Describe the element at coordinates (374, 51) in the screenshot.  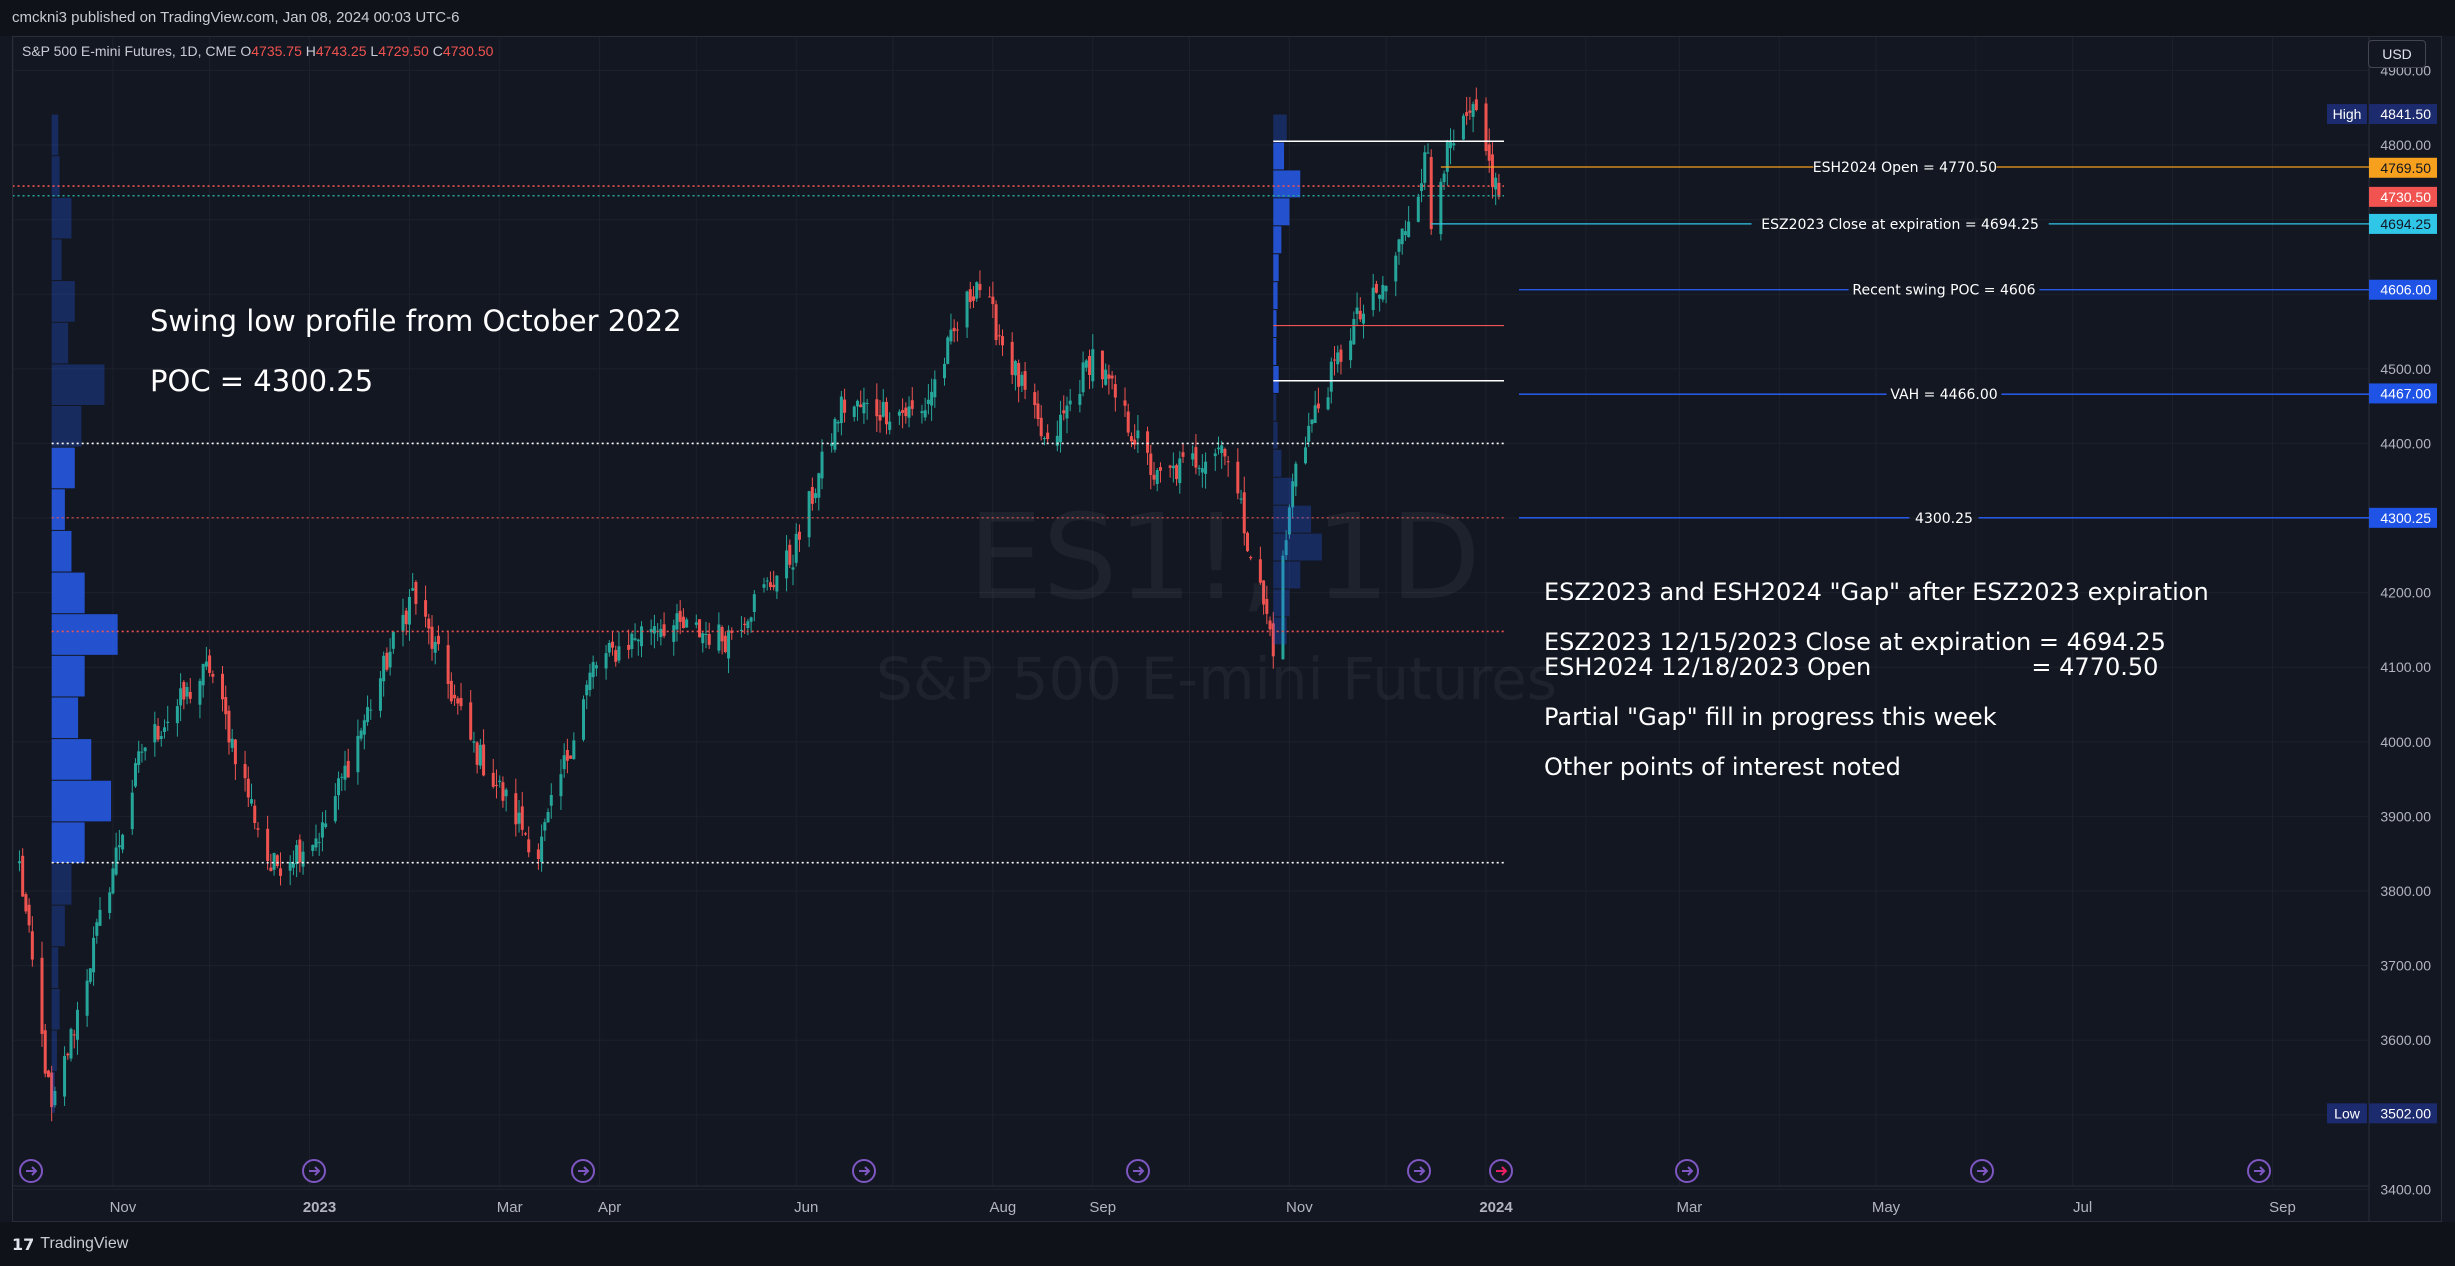
I see `legend-low-label: L` at that location.